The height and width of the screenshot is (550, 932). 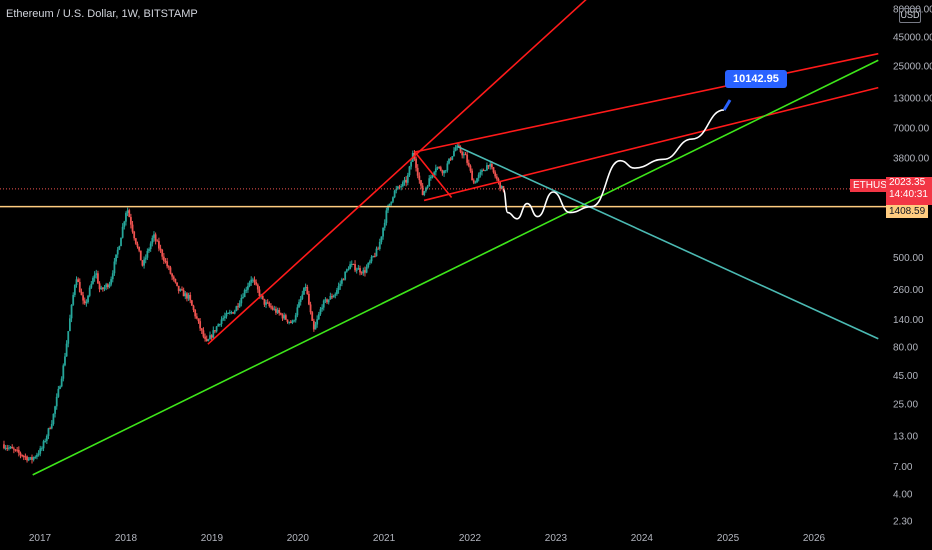 I want to click on time-axis: 2017 2018 2019 2020 2021 2022 2023 2024 2025 2026, so click(x=427, y=538).